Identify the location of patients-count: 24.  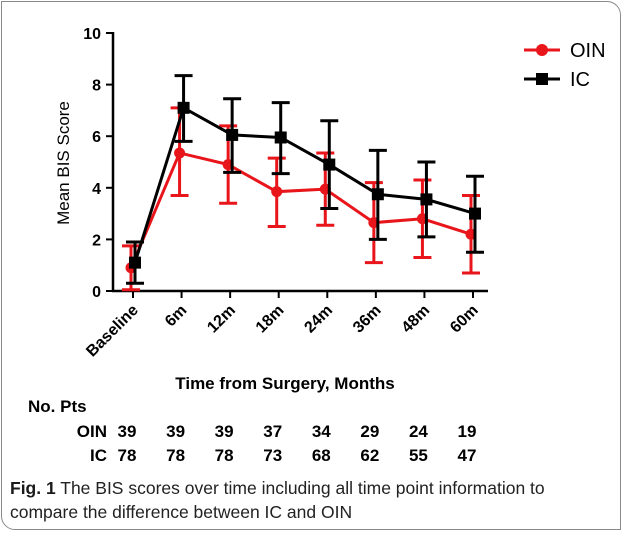
(418, 431).